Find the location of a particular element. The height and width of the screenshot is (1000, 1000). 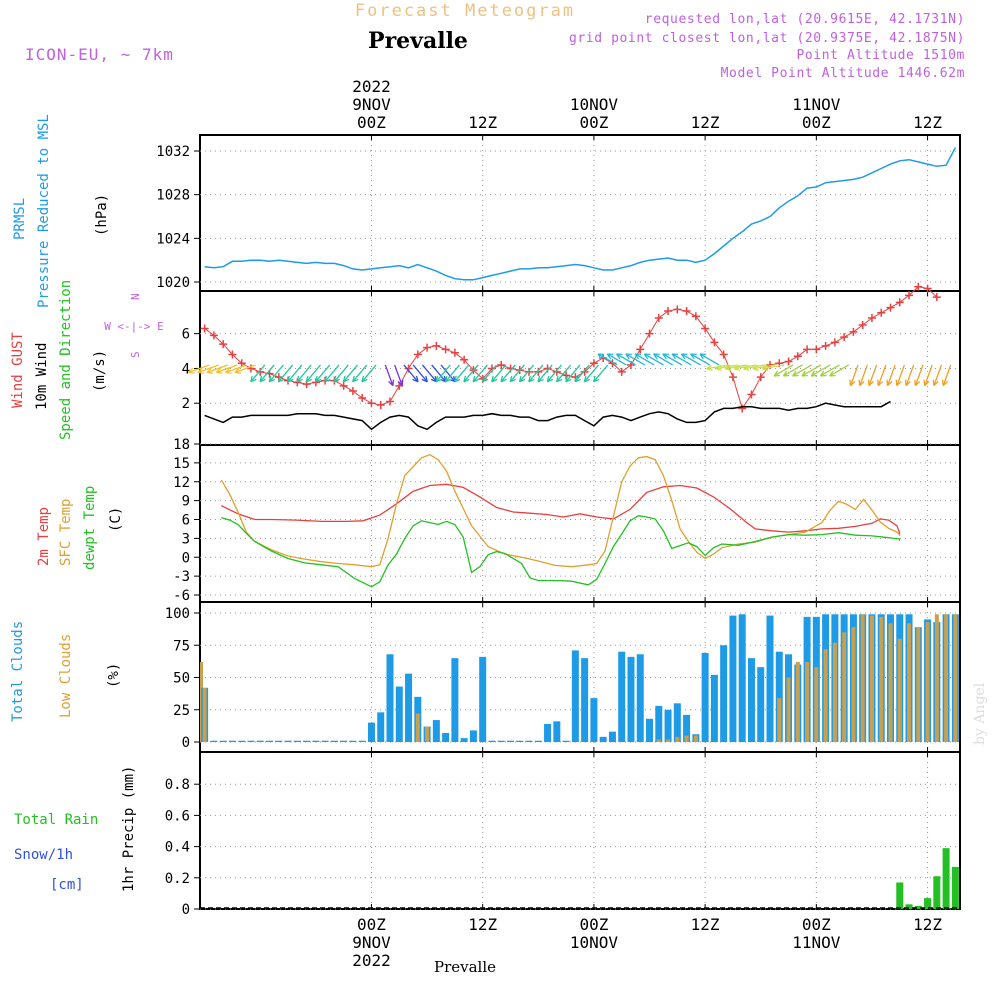

series-dewpt-line is located at coordinates (561, 551).